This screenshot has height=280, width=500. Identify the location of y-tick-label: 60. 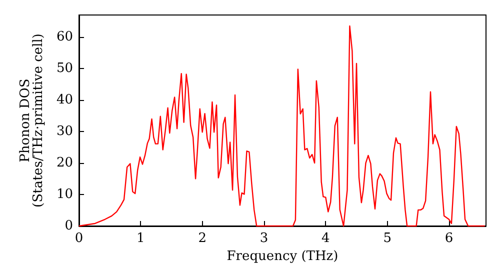
(64, 37).